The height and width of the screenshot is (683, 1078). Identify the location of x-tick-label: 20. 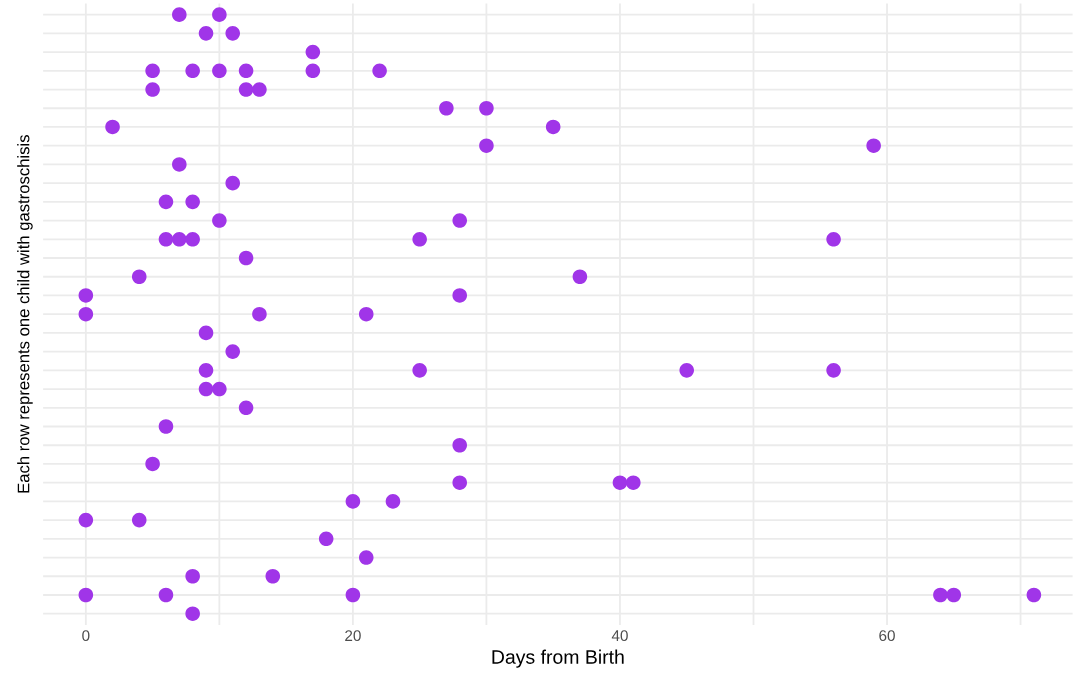
(353, 636).